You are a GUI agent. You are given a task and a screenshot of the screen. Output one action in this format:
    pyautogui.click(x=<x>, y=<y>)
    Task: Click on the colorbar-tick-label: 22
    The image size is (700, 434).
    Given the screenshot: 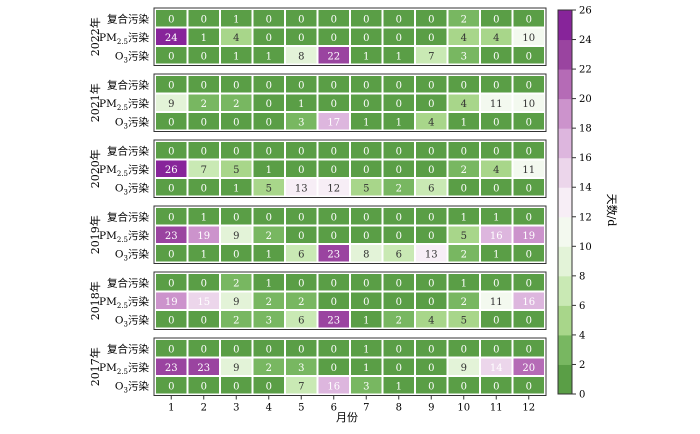 What is the action you would take?
    pyautogui.click(x=585, y=70)
    